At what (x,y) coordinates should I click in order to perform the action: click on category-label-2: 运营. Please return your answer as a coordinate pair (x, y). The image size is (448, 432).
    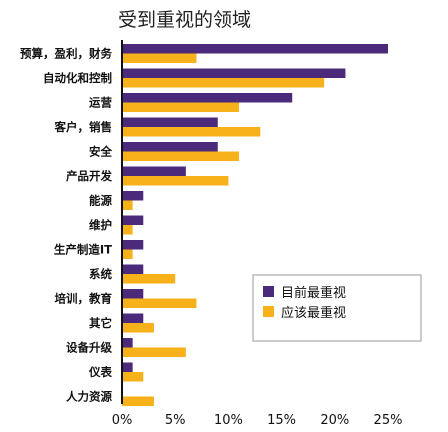
    Looking at the image, I should click on (100, 103).